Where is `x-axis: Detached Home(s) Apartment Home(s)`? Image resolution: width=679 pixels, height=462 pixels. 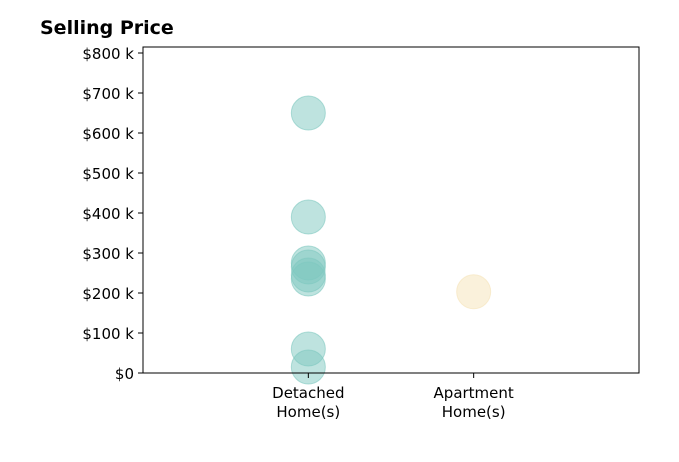
x-axis: Detached Home(s) Apartment Home(s) is located at coordinates (393, 397).